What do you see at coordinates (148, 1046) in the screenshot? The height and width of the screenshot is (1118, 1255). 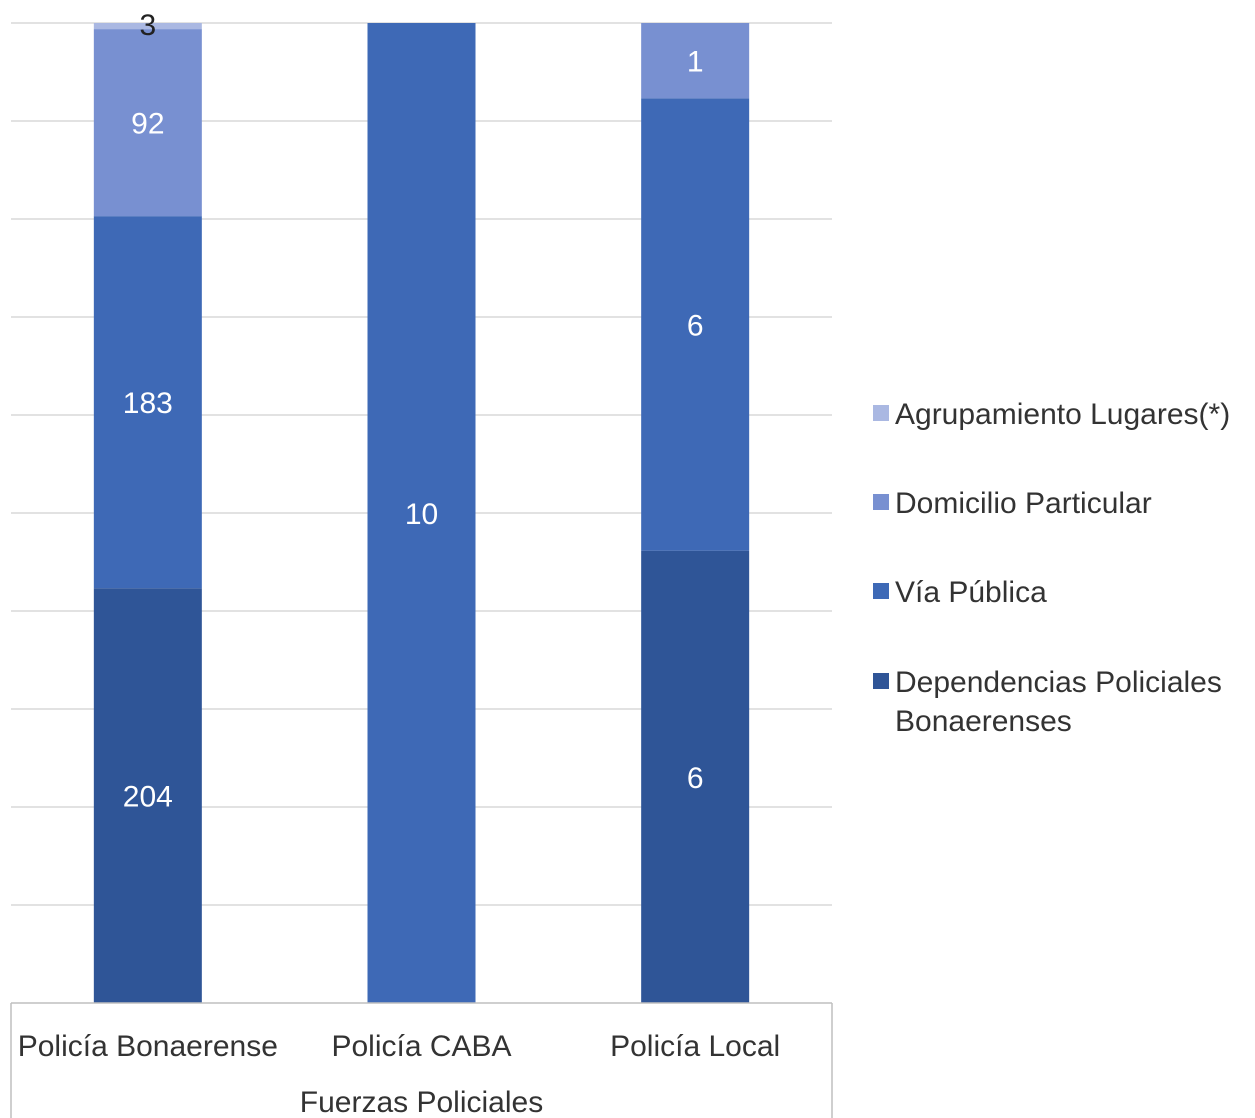 I see `x-tick-label: Policía Bonaerense` at bounding box center [148, 1046].